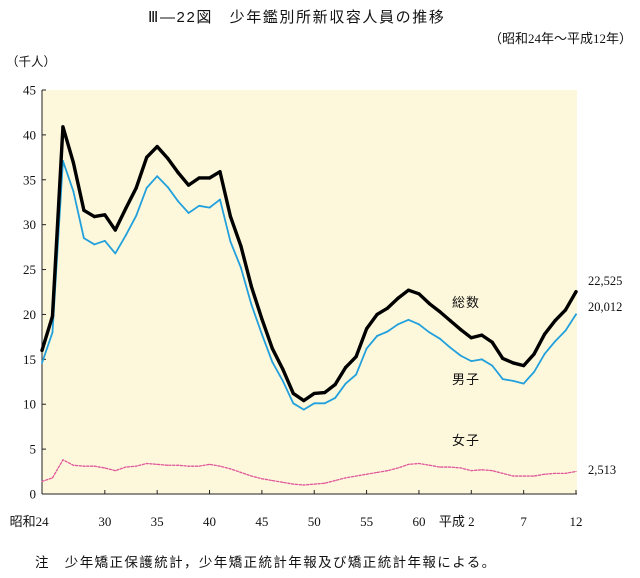 This screenshot has width=640, height=578. I want to click on source-note: 注 少年矯正保護統計，少年矯正統計年報及び矯正統計年報による。, so click(266, 562).